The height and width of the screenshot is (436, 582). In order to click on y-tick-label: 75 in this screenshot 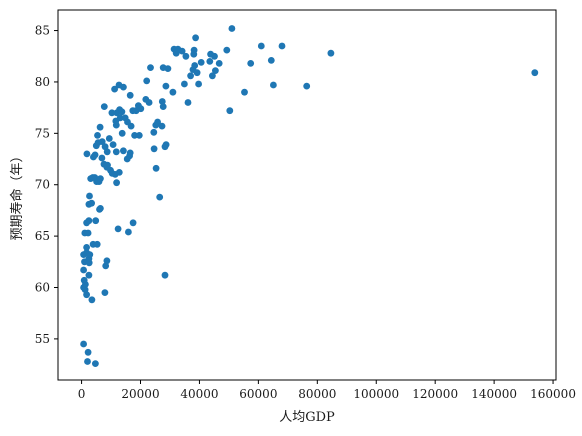, I will do `click(42, 133)`.